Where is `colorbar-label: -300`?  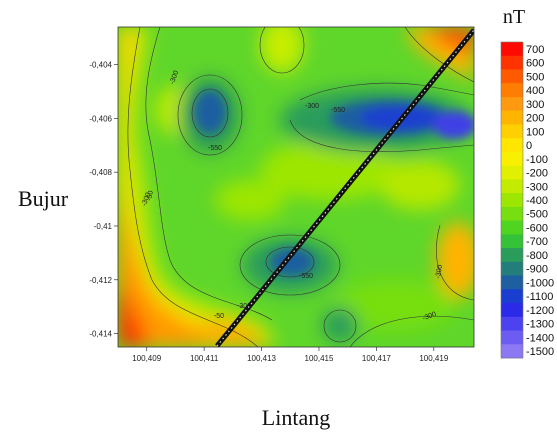
colorbar-label: -300 is located at coordinates (537, 187).